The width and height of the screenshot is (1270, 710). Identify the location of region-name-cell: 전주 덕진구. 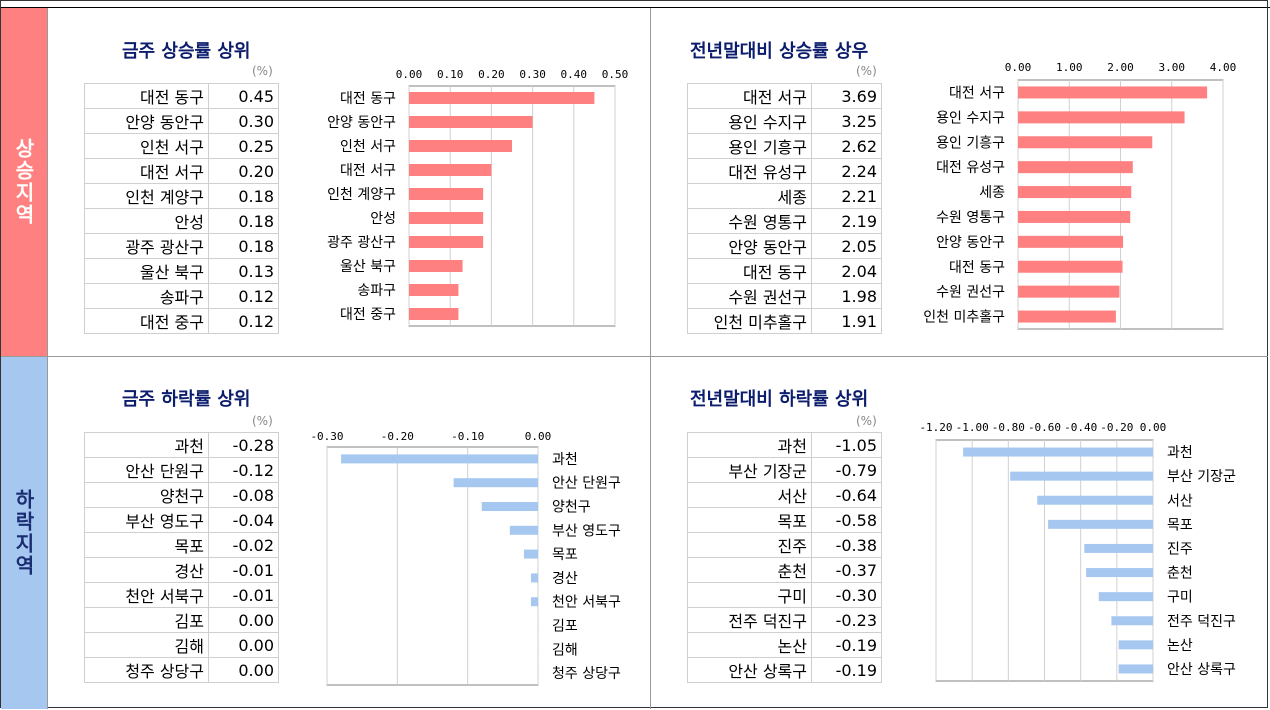
(749, 620).